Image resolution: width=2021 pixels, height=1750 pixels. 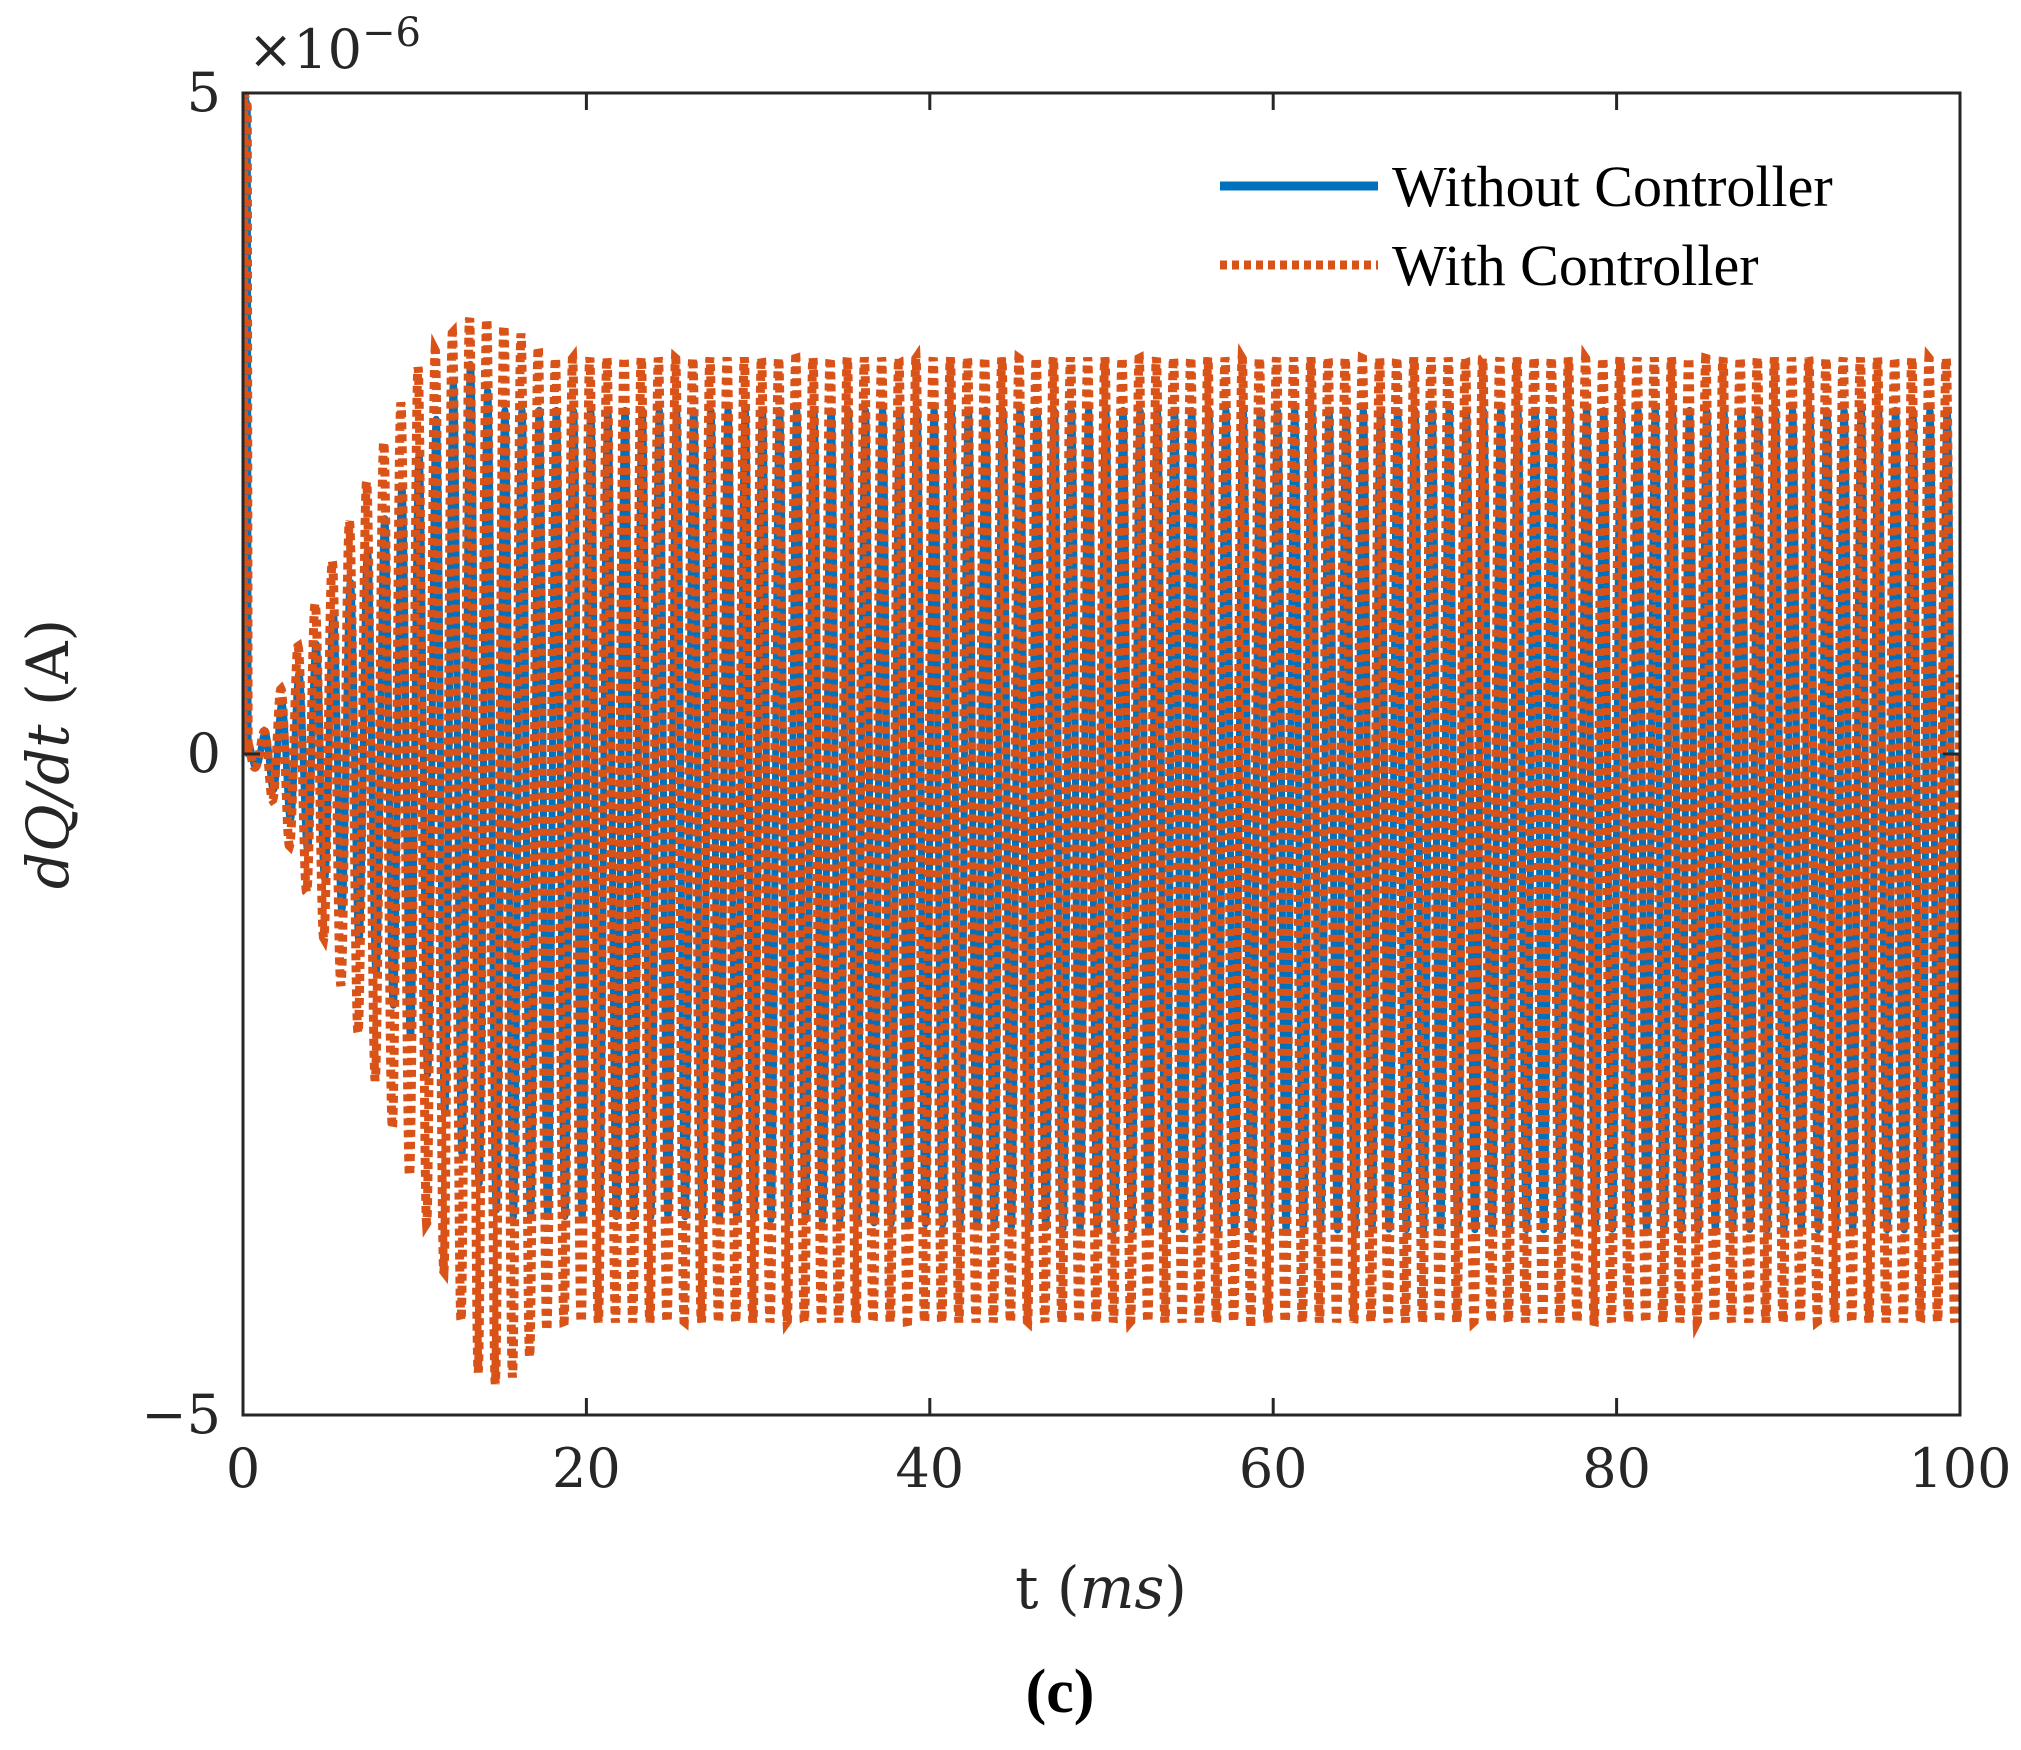 What do you see at coordinates (1047, 1588) in the screenshot?
I see `x-axis-title-prefix: t (` at bounding box center [1047, 1588].